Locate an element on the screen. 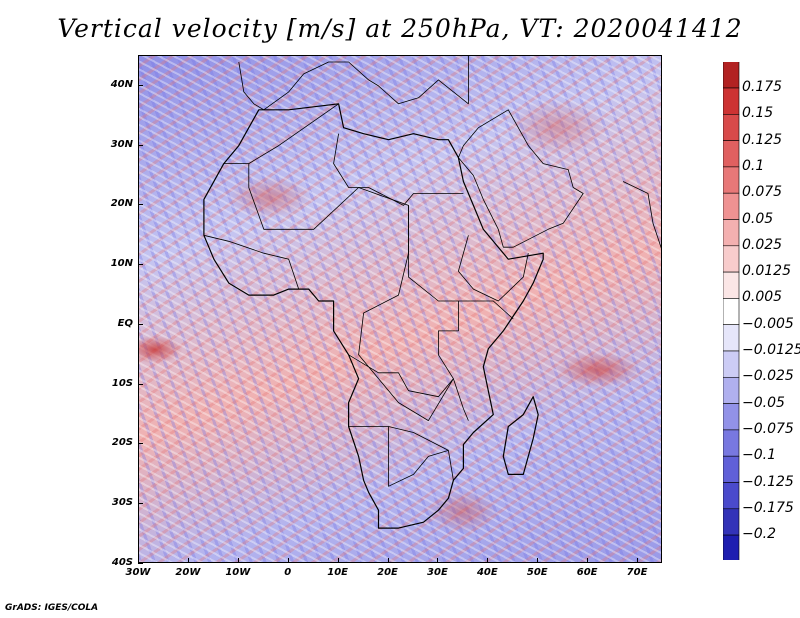 Image resolution: width=800 pixels, height=618 pixels. colorbar-label: −0.1 is located at coordinates (759, 455).